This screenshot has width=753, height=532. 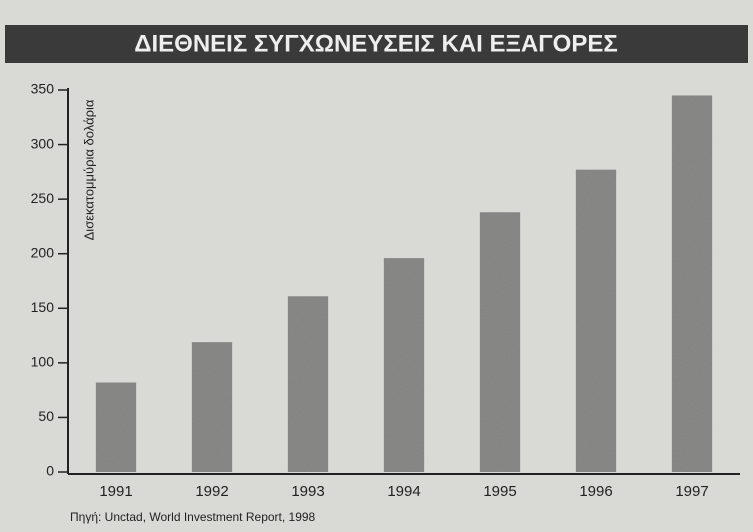 I want to click on y-tick-label: 300, so click(x=43, y=143).